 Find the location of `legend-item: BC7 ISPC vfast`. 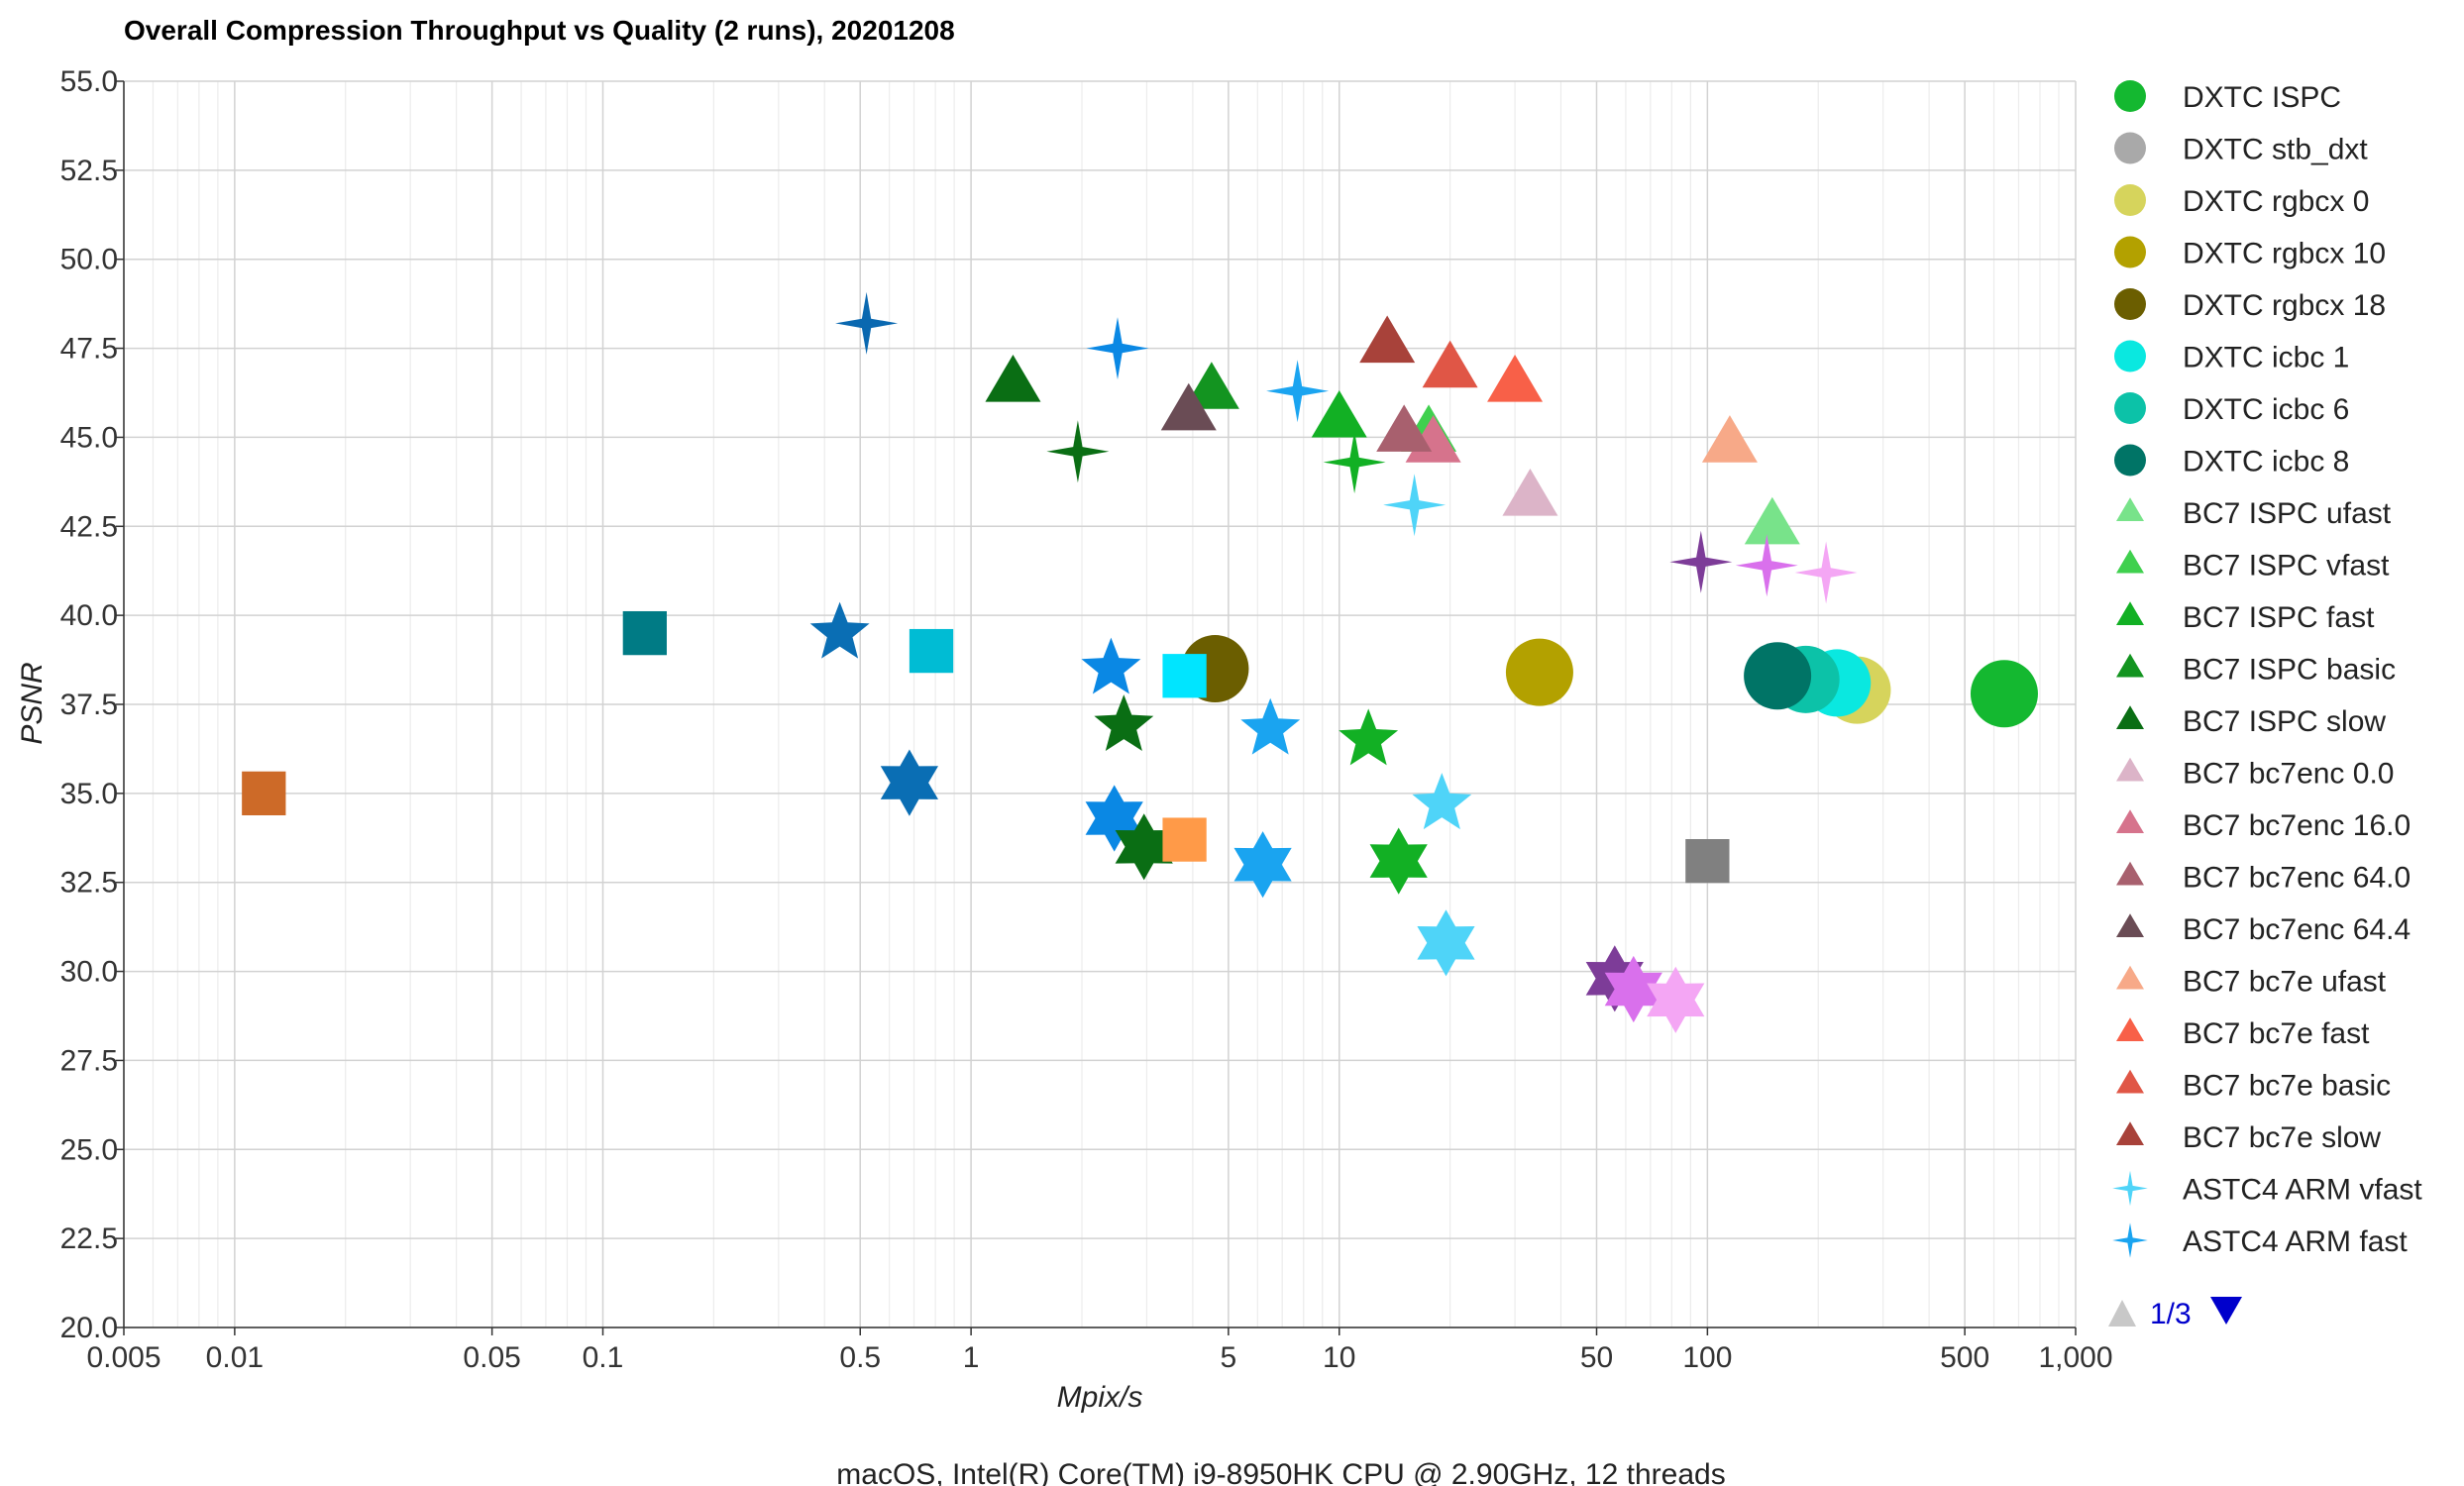

legend-item: BC7 ISPC vfast is located at coordinates (2253, 566).